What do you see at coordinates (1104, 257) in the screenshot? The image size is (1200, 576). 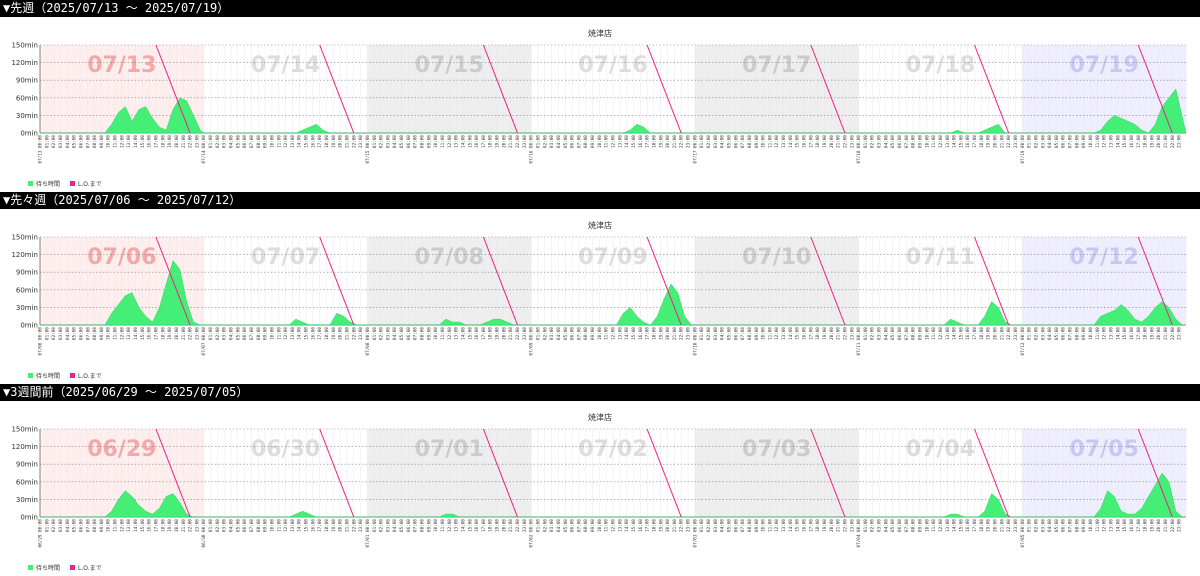 I see `day-label: 07/12` at bounding box center [1104, 257].